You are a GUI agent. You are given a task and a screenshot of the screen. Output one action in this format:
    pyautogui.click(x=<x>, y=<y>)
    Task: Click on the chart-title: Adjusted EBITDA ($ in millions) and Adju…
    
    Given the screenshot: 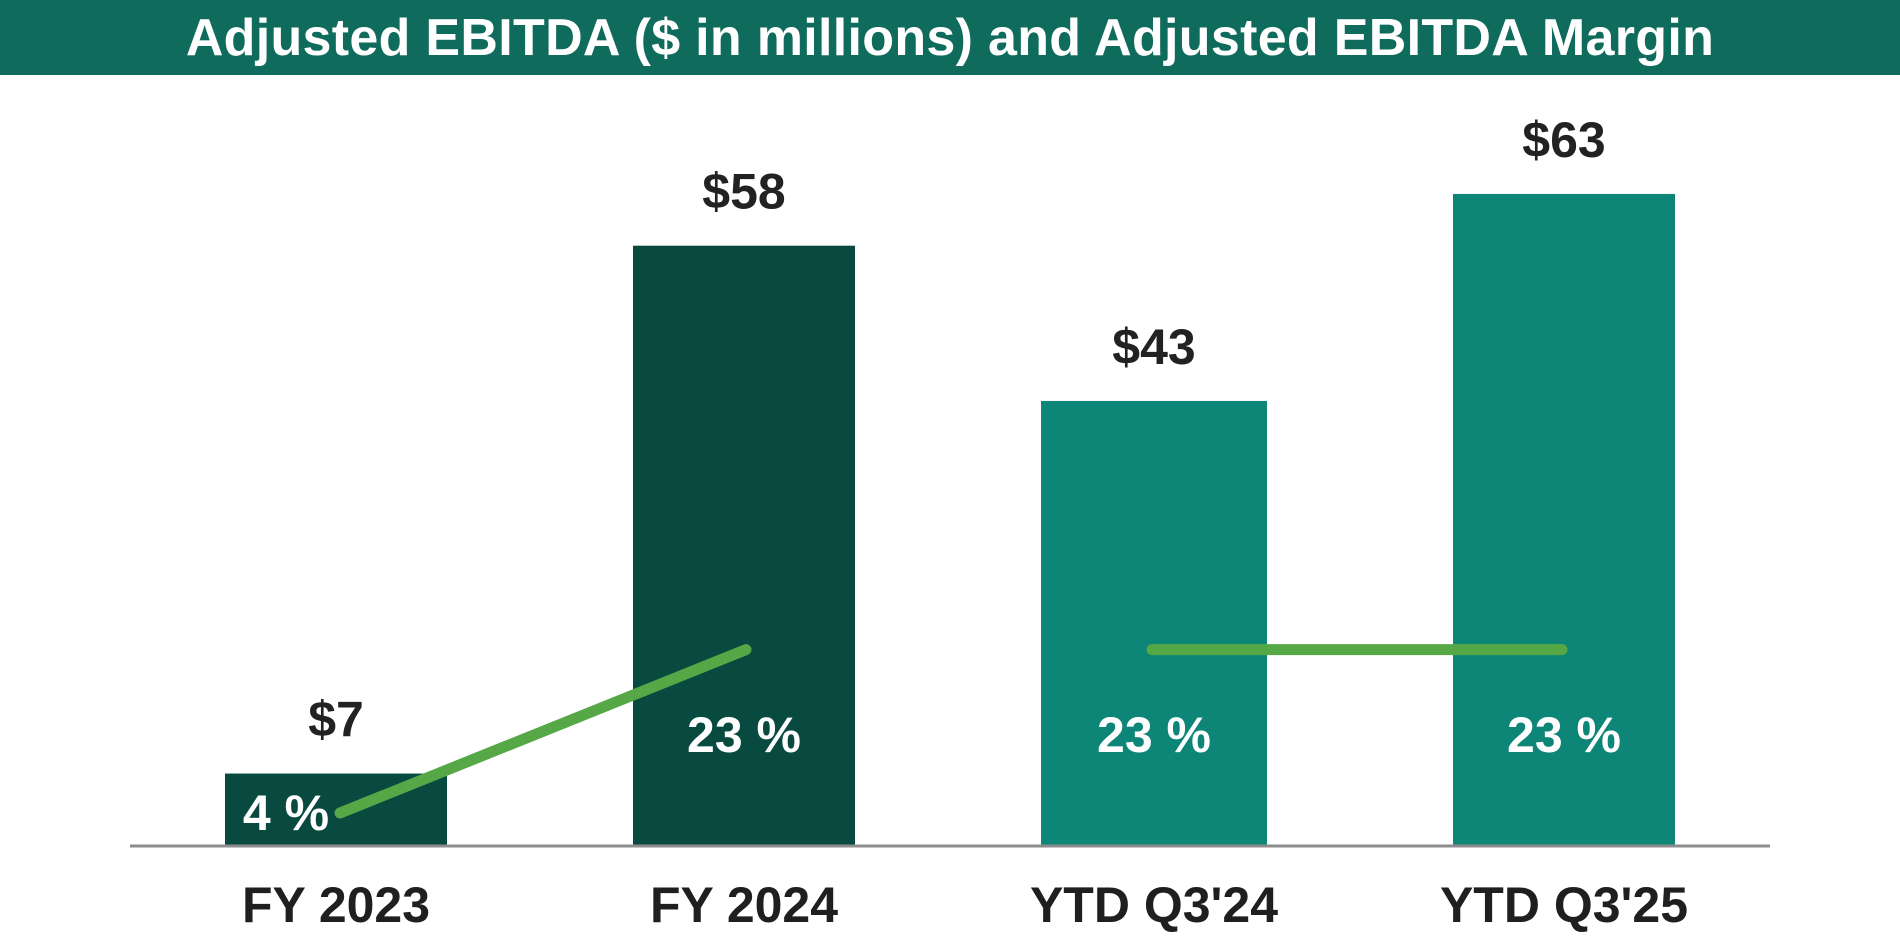 What is the action you would take?
    pyautogui.click(x=950, y=37)
    